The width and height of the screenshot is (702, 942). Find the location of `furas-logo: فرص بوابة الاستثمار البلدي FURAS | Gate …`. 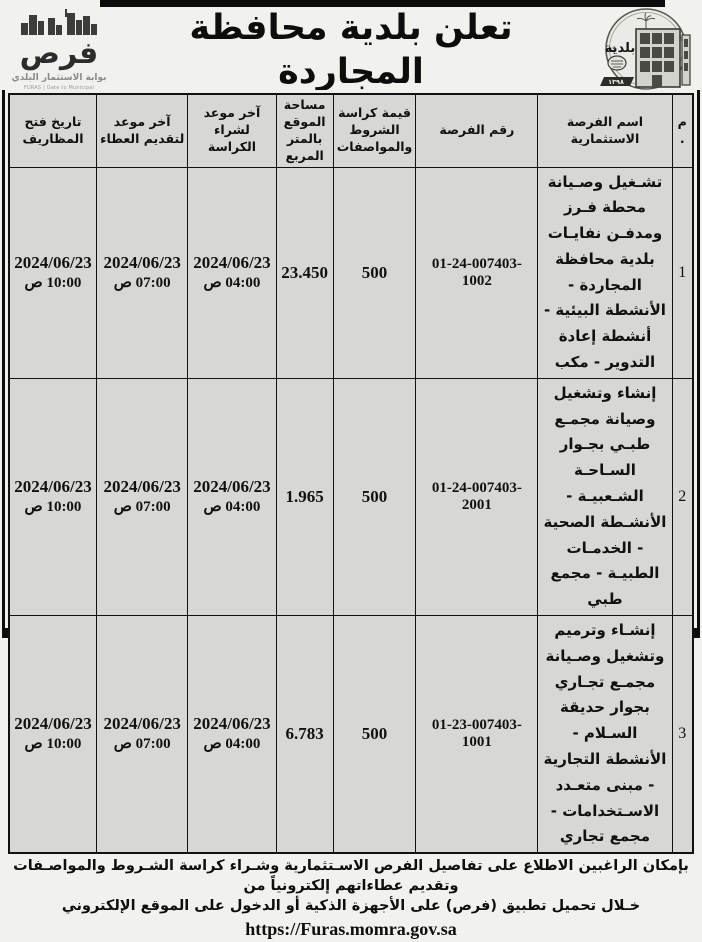

furas-logo: فرص بوابة الاستثمار البلدي FURAS | Gate … is located at coordinates (59, 53).